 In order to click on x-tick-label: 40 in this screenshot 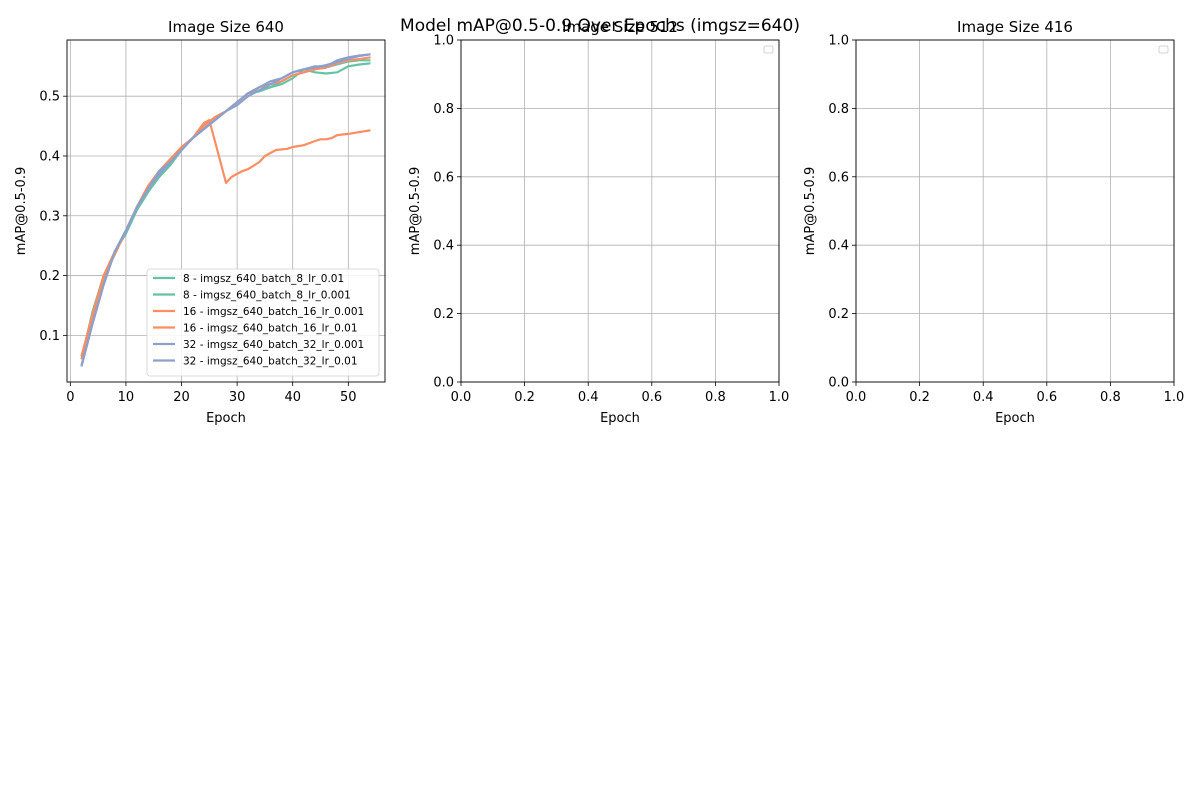, I will do `click(292, 397)`.